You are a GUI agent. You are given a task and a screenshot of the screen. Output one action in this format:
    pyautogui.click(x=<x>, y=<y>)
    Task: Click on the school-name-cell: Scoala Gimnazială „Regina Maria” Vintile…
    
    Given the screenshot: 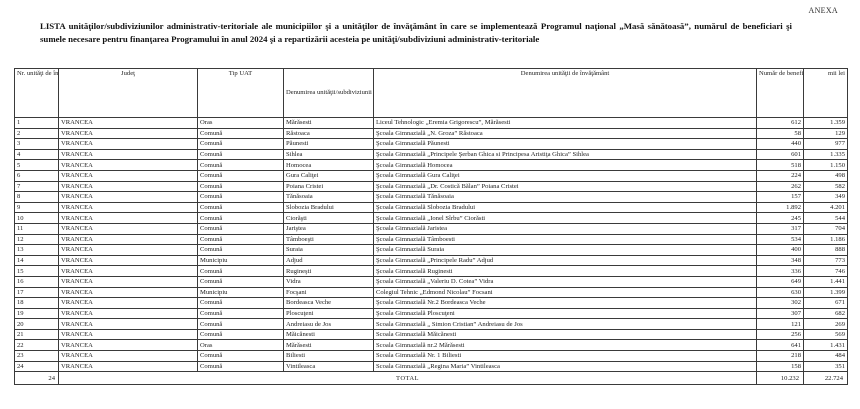 What is the action you would take?
    pyautogui.click(x=565, y=366)
    